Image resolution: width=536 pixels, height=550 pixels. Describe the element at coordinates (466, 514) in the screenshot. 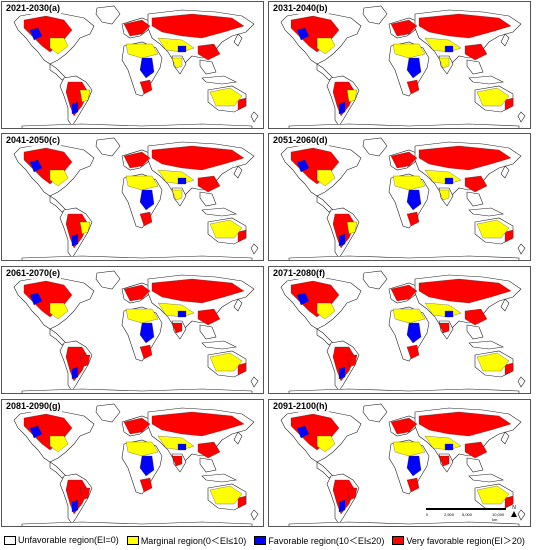

I see `scale-bar: 0 2,500 5,000 10,000 km` at that location.